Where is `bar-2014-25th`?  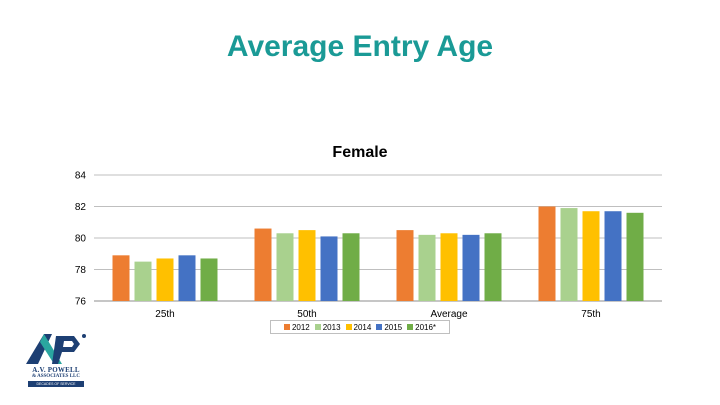
bar-2014-25th is located at coordinates (165, 279).